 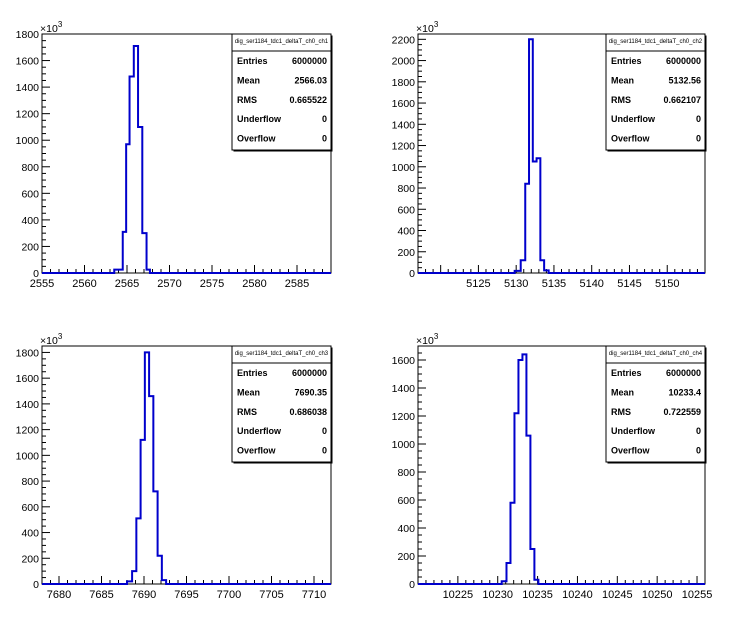 What do you see at coordinates (577, 595) in the screenshot?
I see `x-tick-label: 10240` at bounding box center [577, 595].